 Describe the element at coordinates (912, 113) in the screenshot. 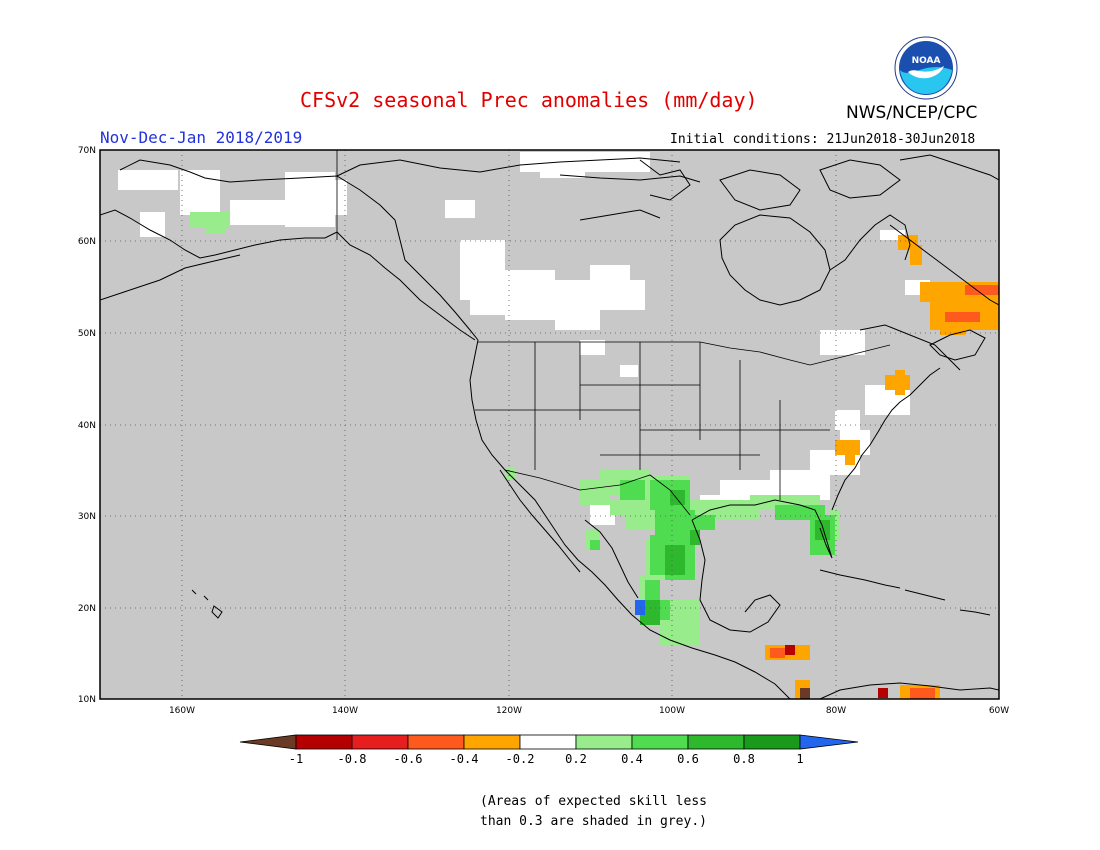

I see `agency-label: NWS/NCEP/CPC` at that location.